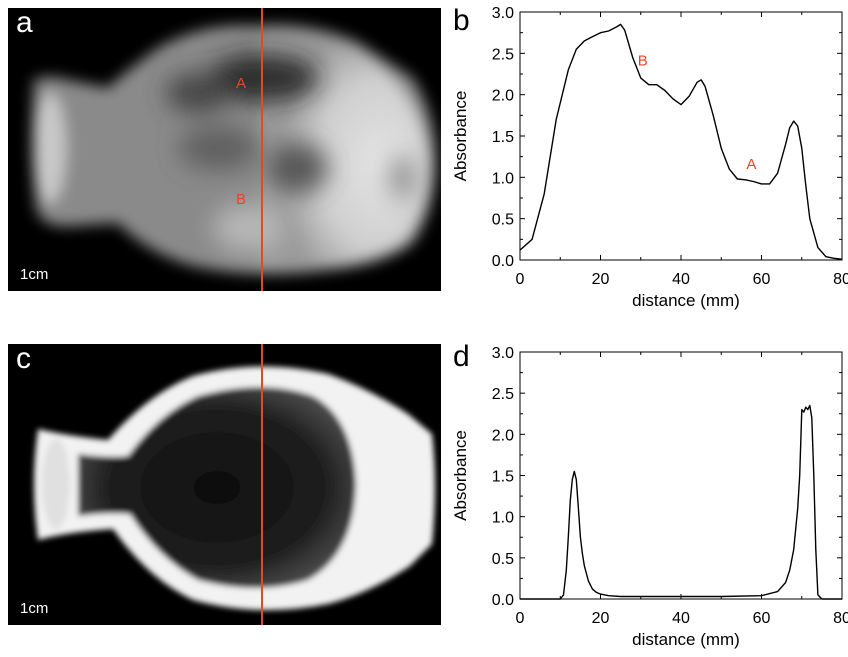 The width and height of the screenshot is (848, 657). I want to click on panel-letter-b: b, so click(461, 20).